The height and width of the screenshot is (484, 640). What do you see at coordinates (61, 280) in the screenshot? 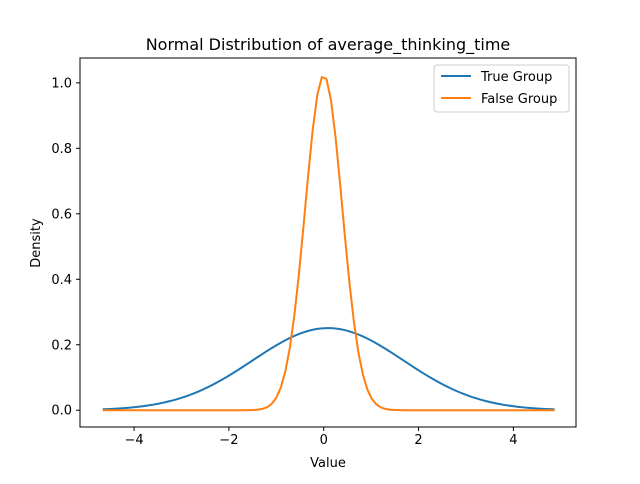
I see `y-tick-label: 0.4` at bounding box center [61, 280].